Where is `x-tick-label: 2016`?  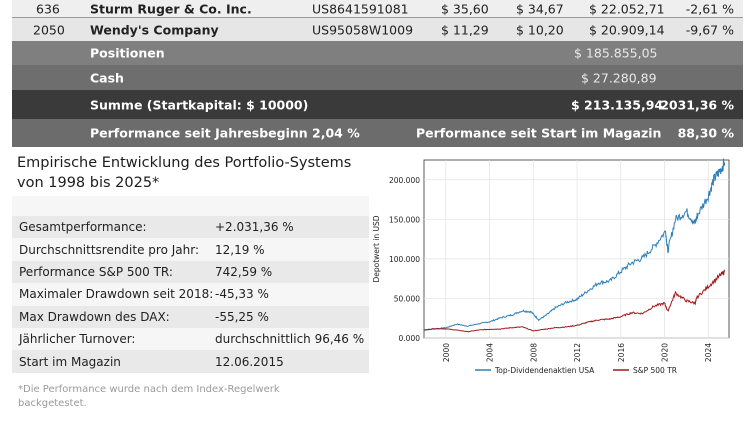
x-tick-label: 2016 is located at coordinates (621, 352).